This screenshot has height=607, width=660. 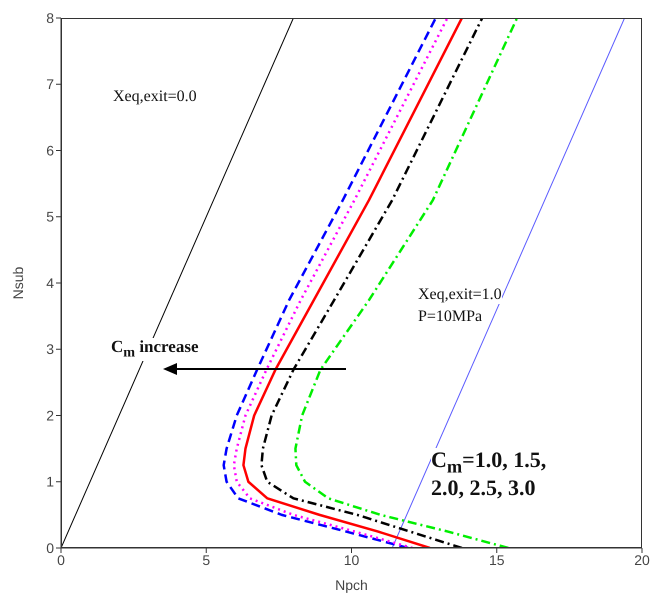 I want to click on y-tick-label: 7, so click(x=50, y=84).